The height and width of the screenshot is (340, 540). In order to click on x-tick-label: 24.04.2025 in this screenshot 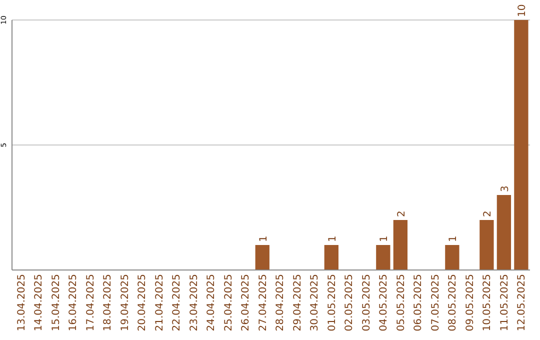, I will do `click(212, 303)`.